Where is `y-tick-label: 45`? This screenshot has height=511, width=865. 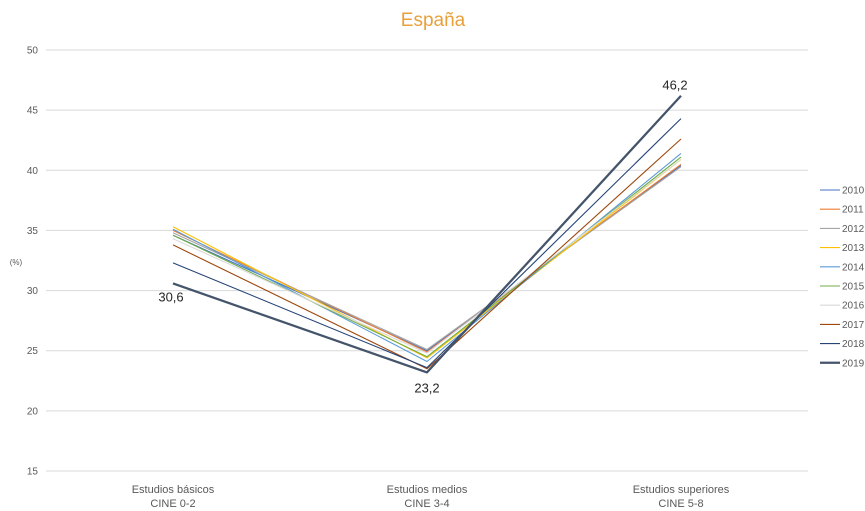
y-tick-label: 45 is located at coordinates (33, 111).